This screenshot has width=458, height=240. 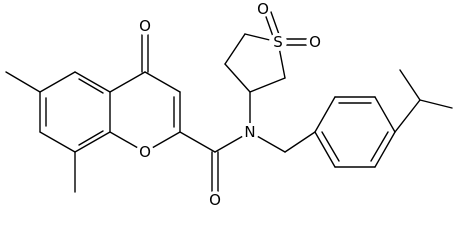 I want to click on atom-label: S, so click(x=278, y=42).